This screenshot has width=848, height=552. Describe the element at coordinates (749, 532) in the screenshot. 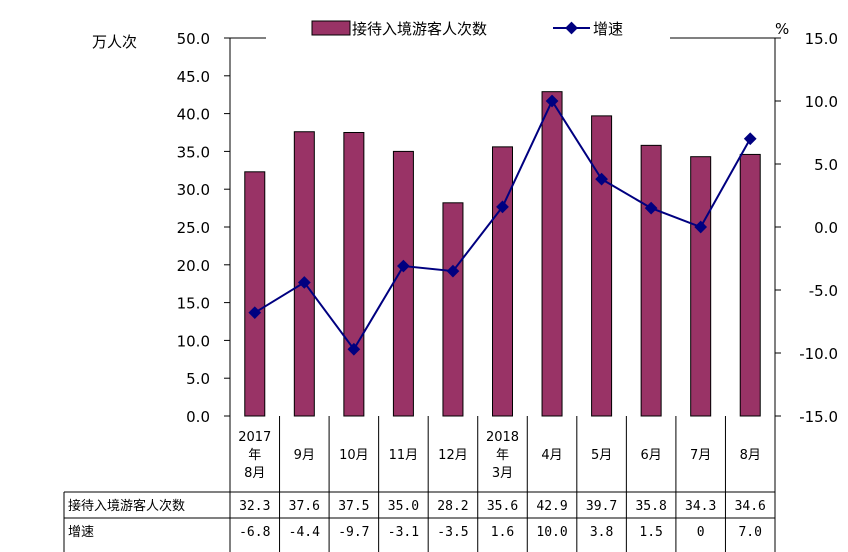

I see `growth-value-label: 7.0` at that location.